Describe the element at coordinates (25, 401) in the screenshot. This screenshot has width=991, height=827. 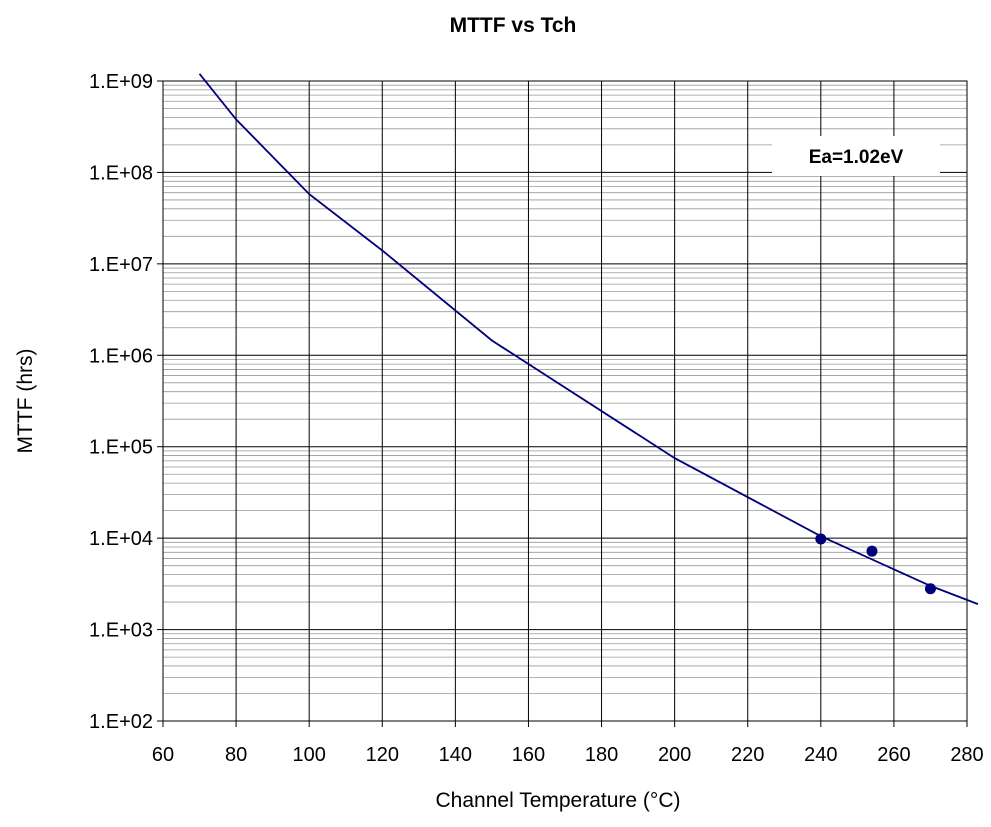
I see `y-axis-label: MTTF (hrs)` at that location.